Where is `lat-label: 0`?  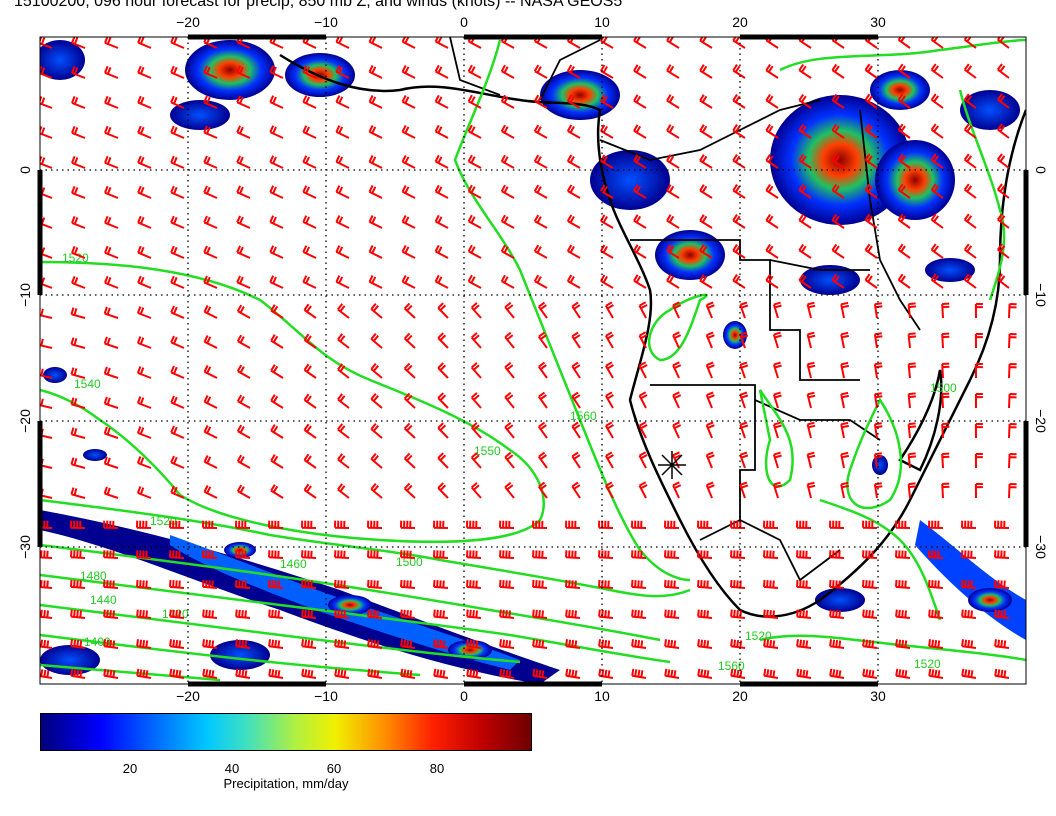 lat-label: 0 is located at coordinates (1041, 170).